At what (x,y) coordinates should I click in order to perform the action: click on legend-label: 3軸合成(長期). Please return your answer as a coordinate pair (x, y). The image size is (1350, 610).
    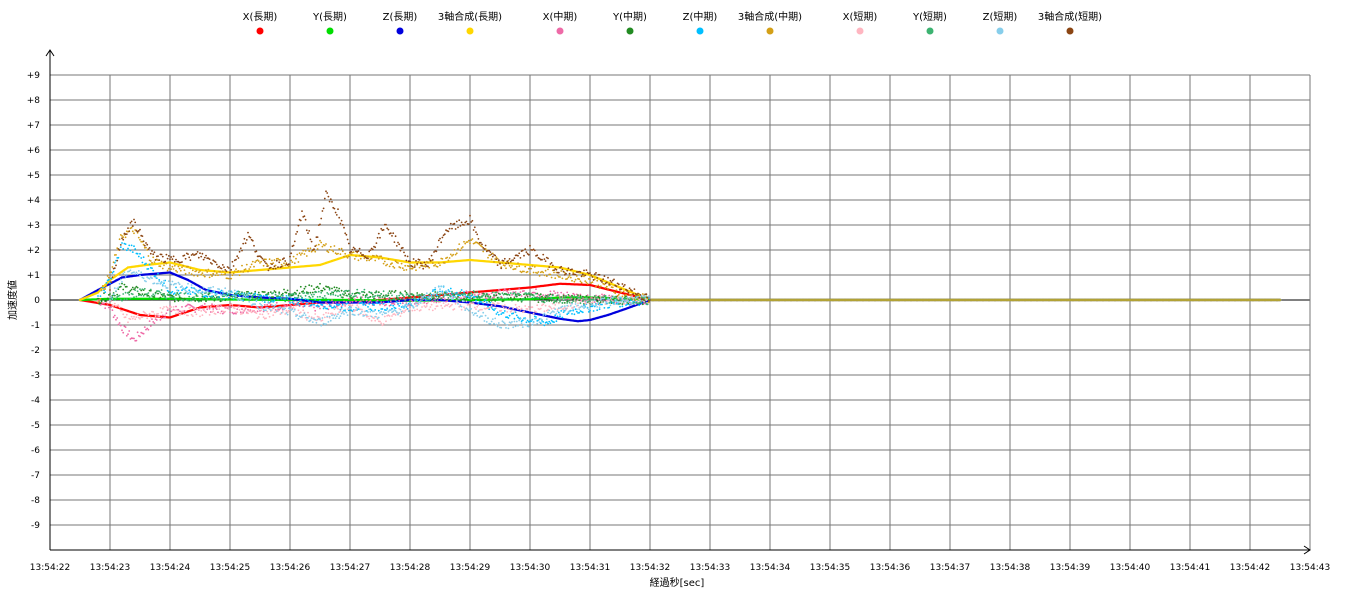
    Looking at the image, I should click on (470, 16).